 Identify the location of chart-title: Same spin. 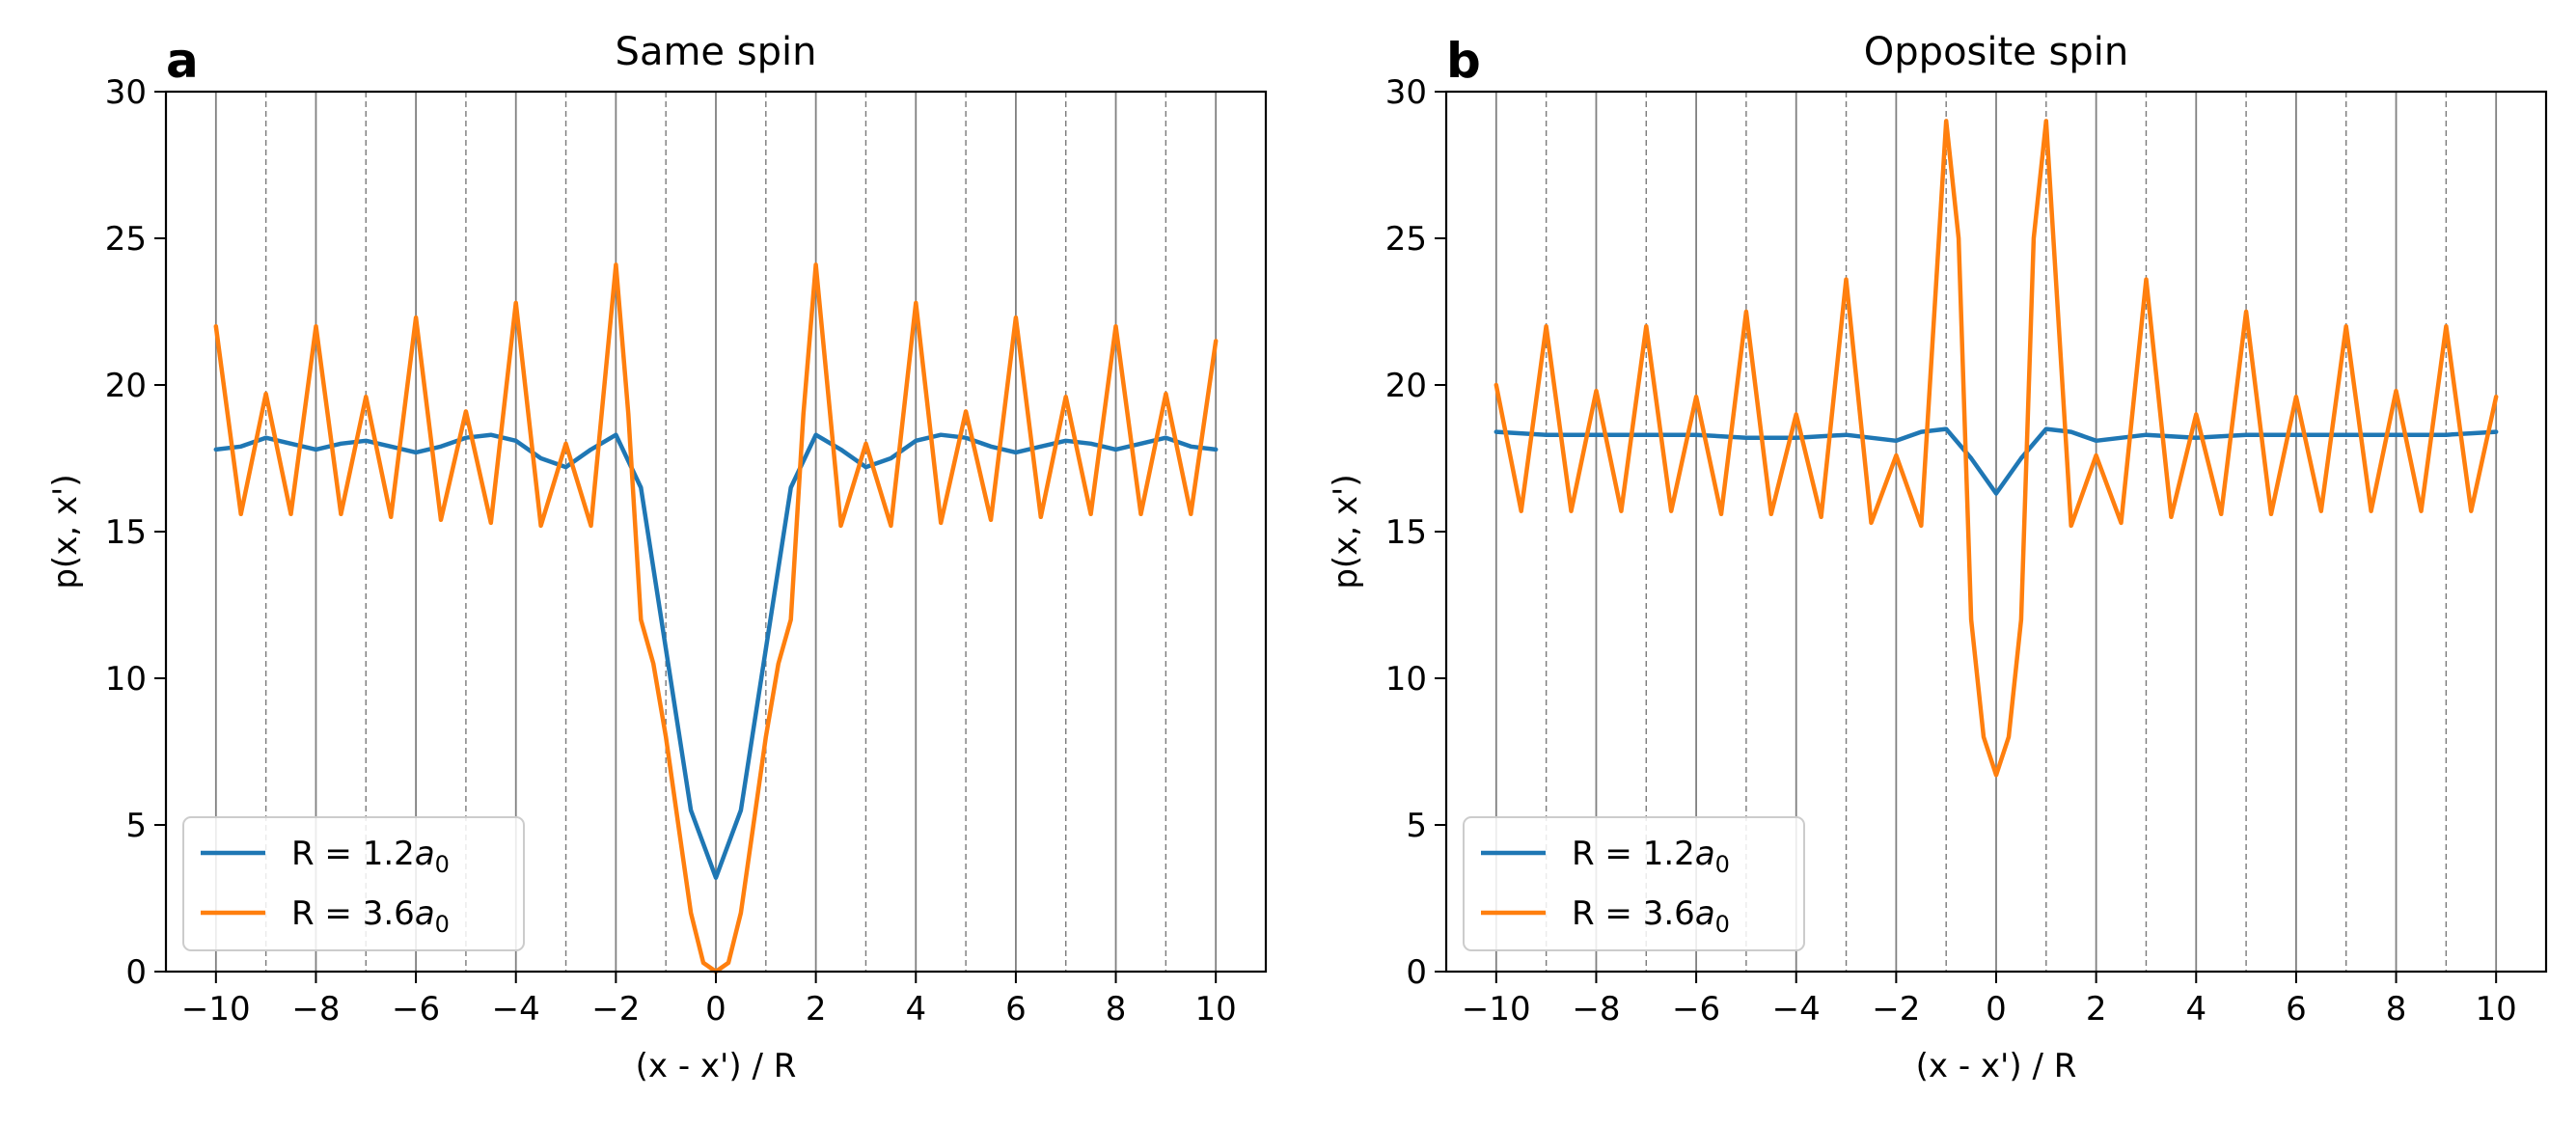
(717, 52).